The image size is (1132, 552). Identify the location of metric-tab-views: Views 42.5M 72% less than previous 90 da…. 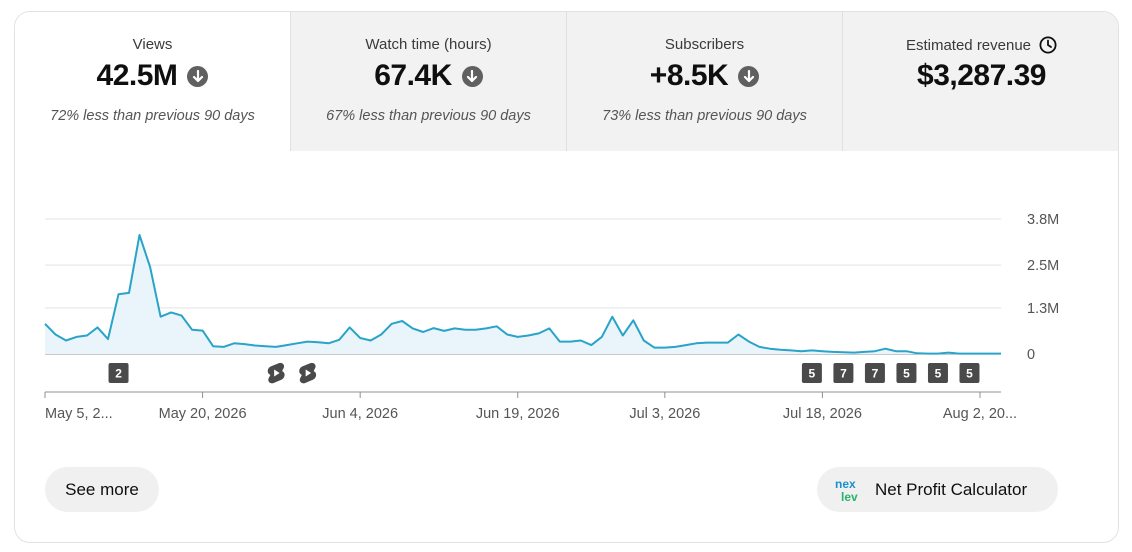
(153, 81).